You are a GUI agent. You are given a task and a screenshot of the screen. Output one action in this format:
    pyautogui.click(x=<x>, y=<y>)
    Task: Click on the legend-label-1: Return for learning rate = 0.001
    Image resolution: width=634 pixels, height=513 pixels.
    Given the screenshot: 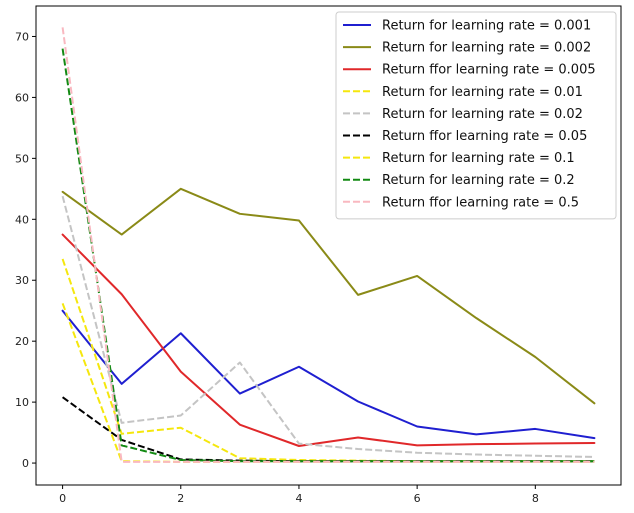 What is the action you would take?
    pyautogui.click(x=486, y=26)
    